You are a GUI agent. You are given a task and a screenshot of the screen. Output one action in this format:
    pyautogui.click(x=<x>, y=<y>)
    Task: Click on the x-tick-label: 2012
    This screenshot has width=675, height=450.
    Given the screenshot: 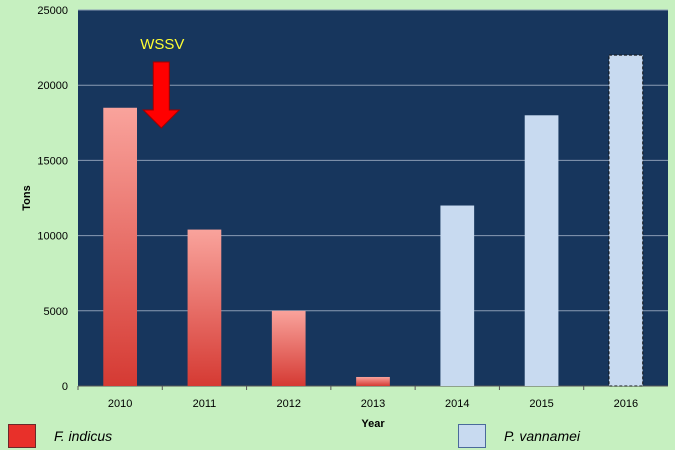 What is the action you would take?
    pyautogui.click(x=288, y=404)
    